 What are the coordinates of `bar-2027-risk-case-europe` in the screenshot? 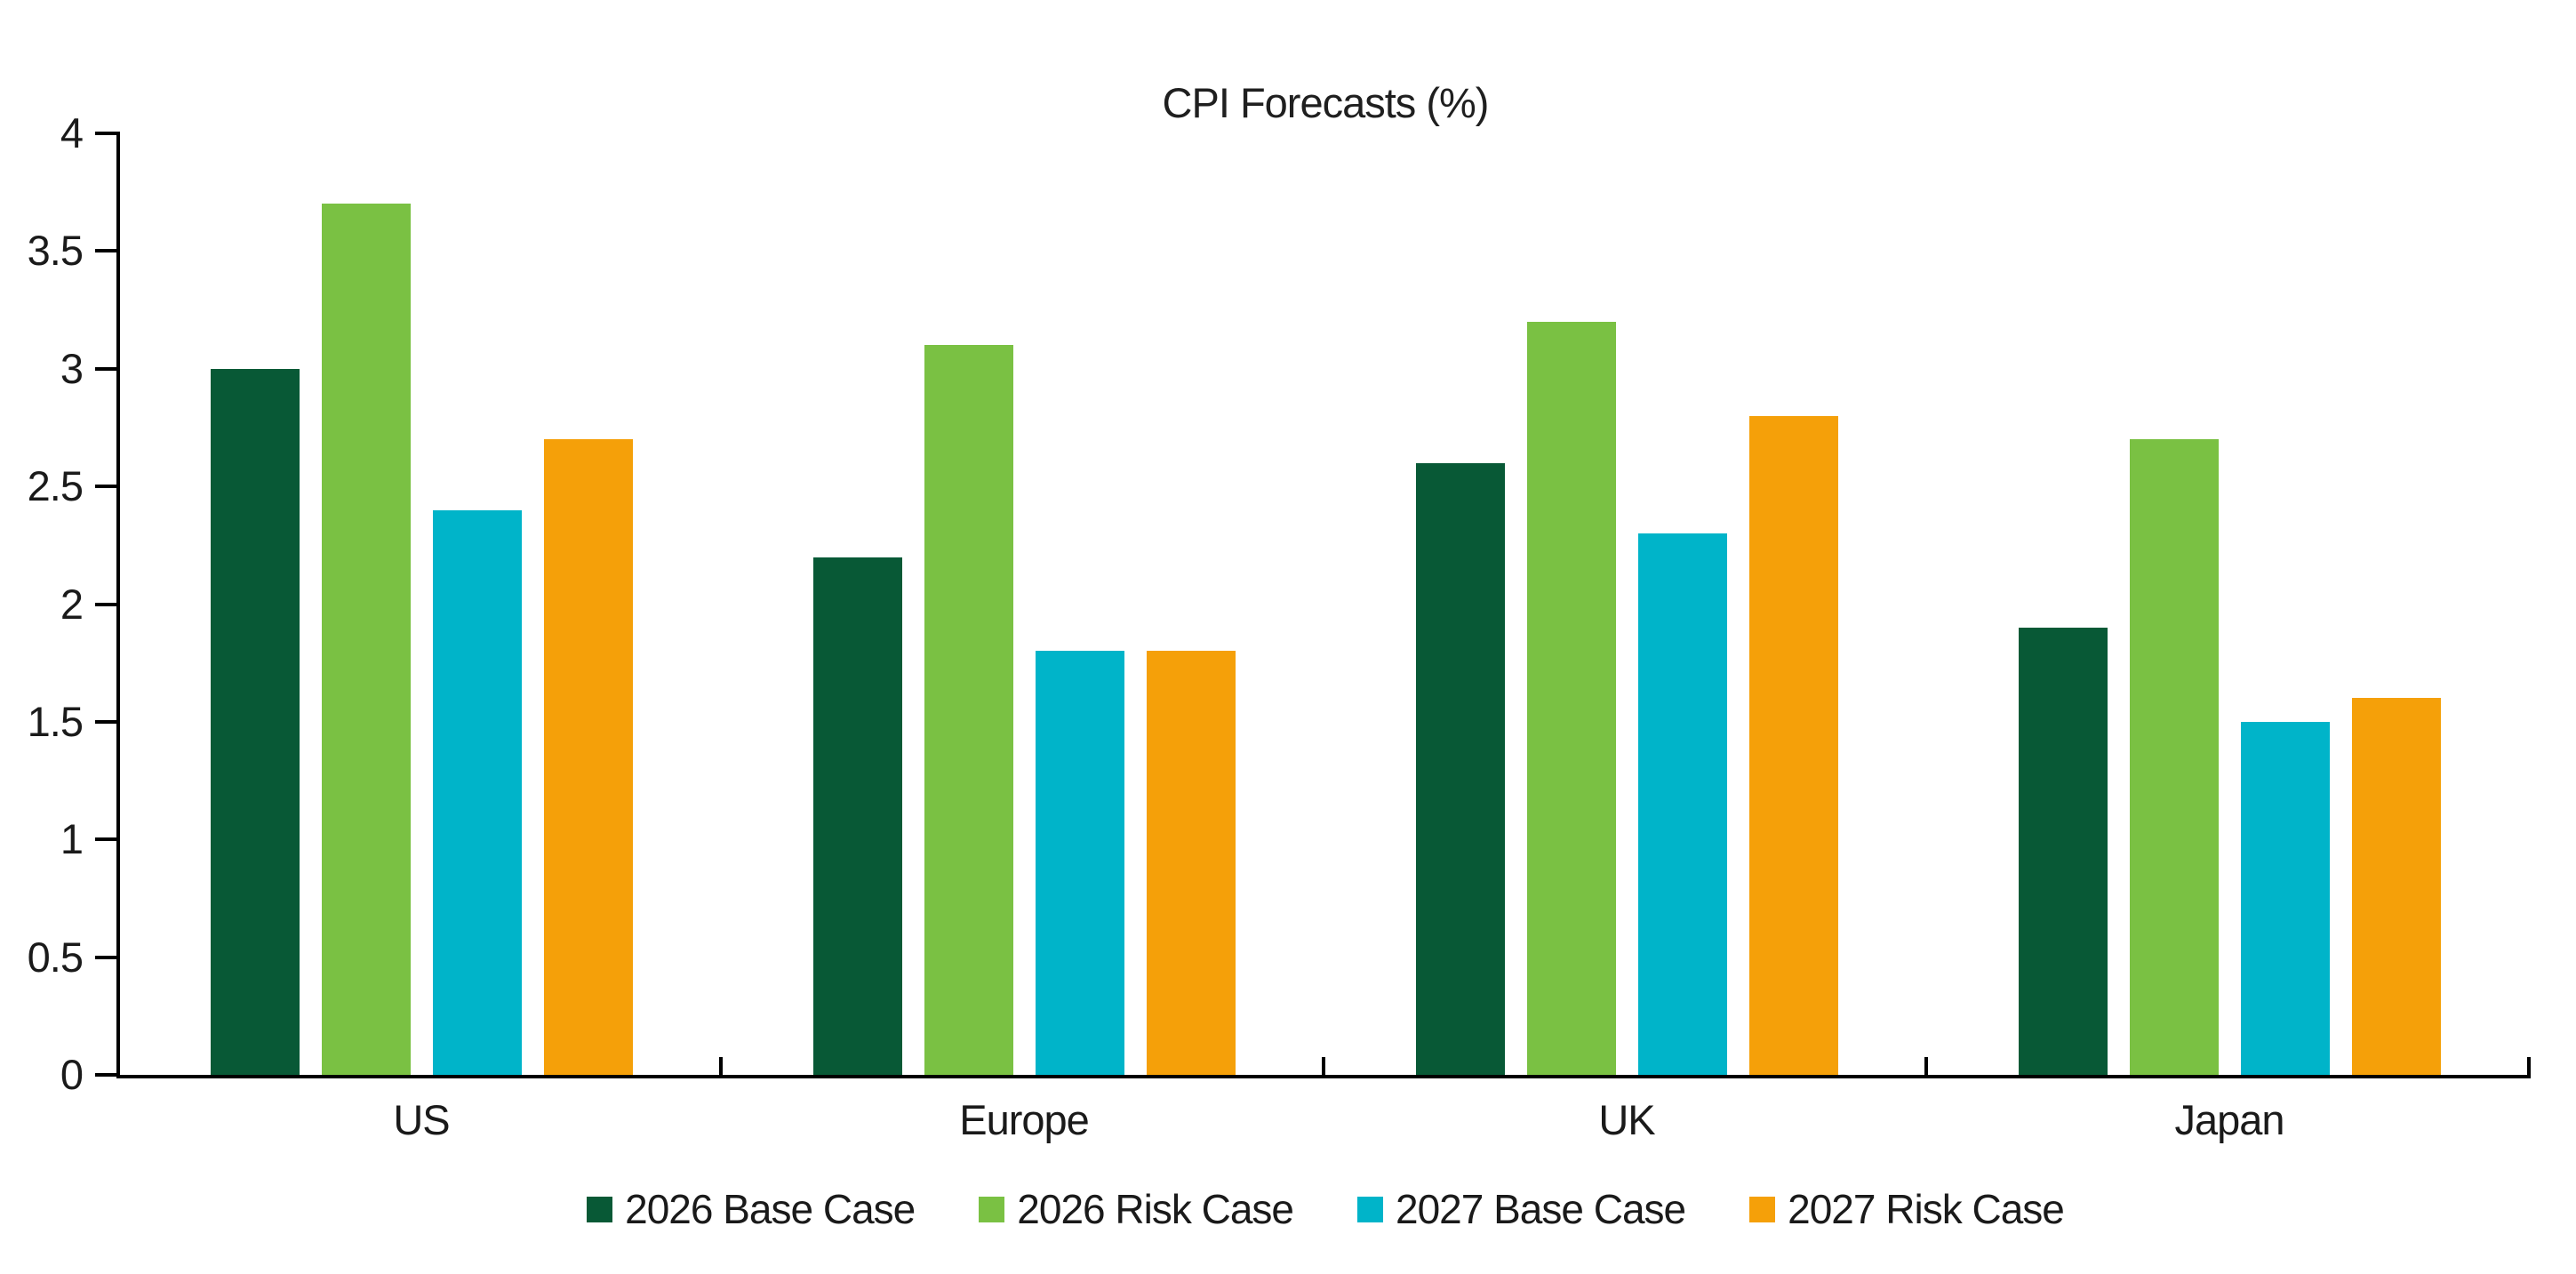 It's located at (1191, 863).